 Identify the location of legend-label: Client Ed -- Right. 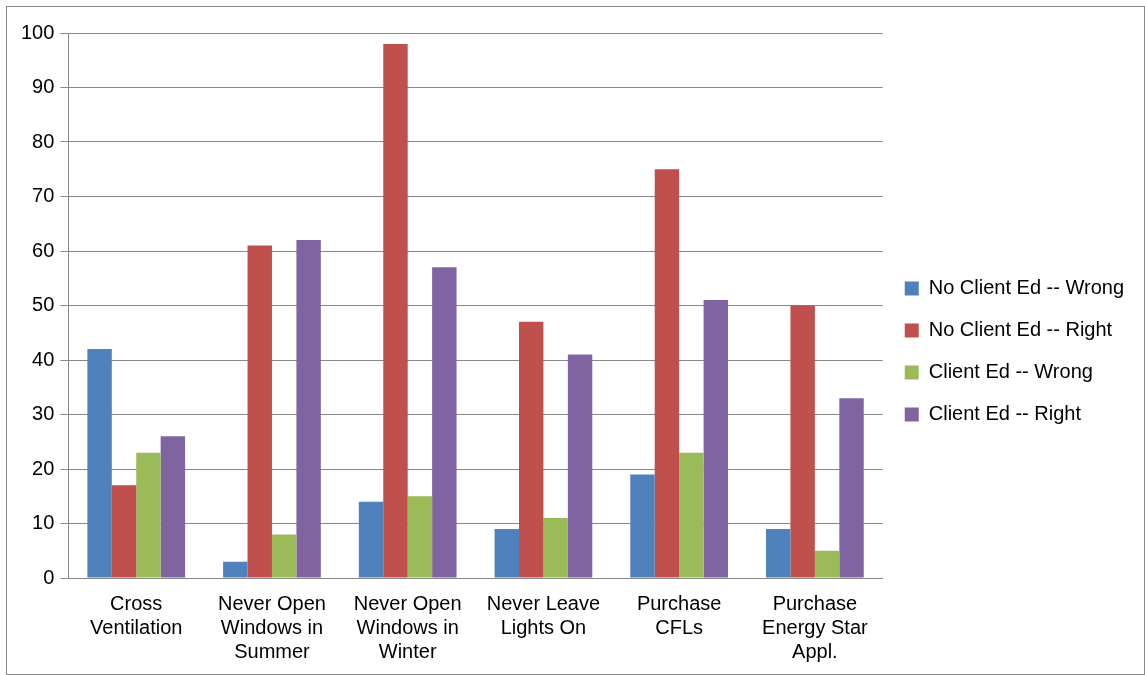
(1005, 413).